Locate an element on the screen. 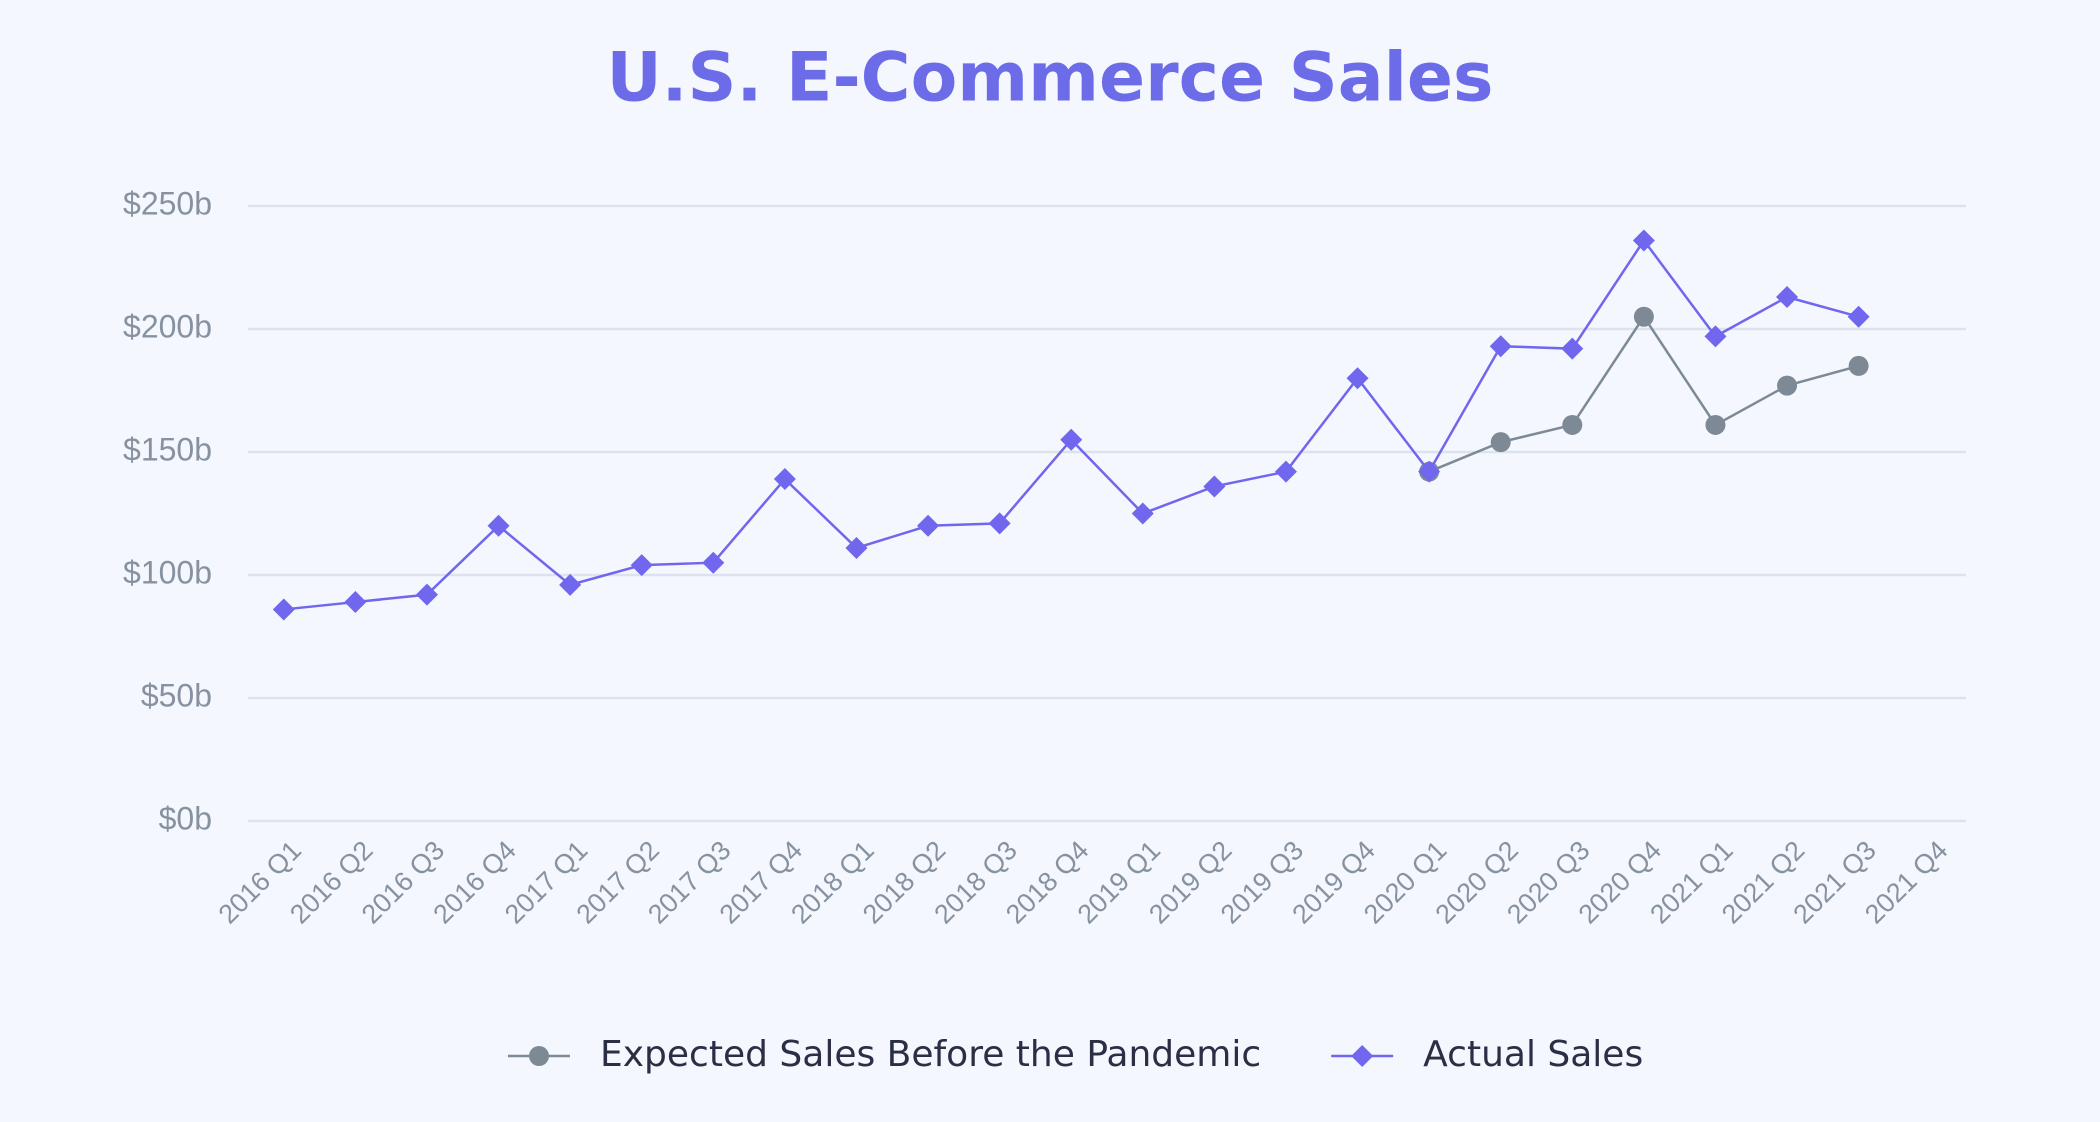 The width and height of the screenshot is (2100, 1122). y-tick-label: $150b is located at coordinates (167, 449).